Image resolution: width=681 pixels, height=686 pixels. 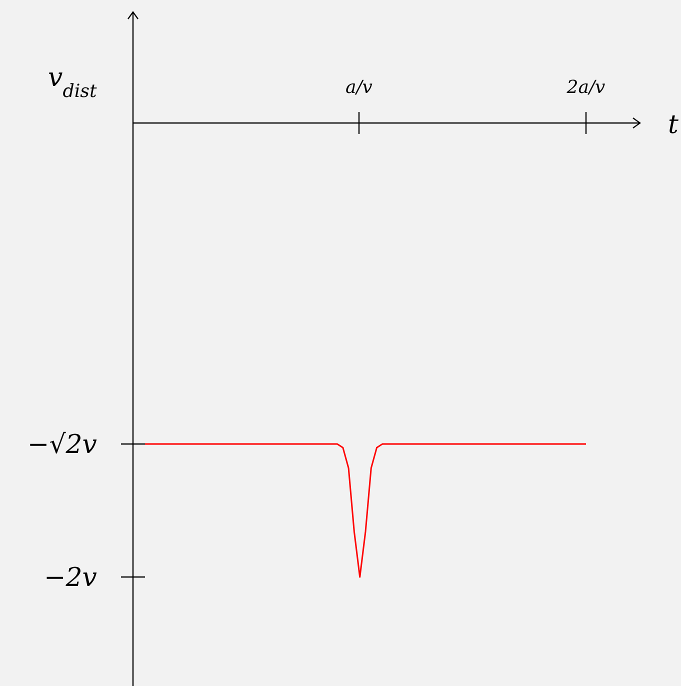 I want to click on text: 2a/v, so click(x=586, y=87).